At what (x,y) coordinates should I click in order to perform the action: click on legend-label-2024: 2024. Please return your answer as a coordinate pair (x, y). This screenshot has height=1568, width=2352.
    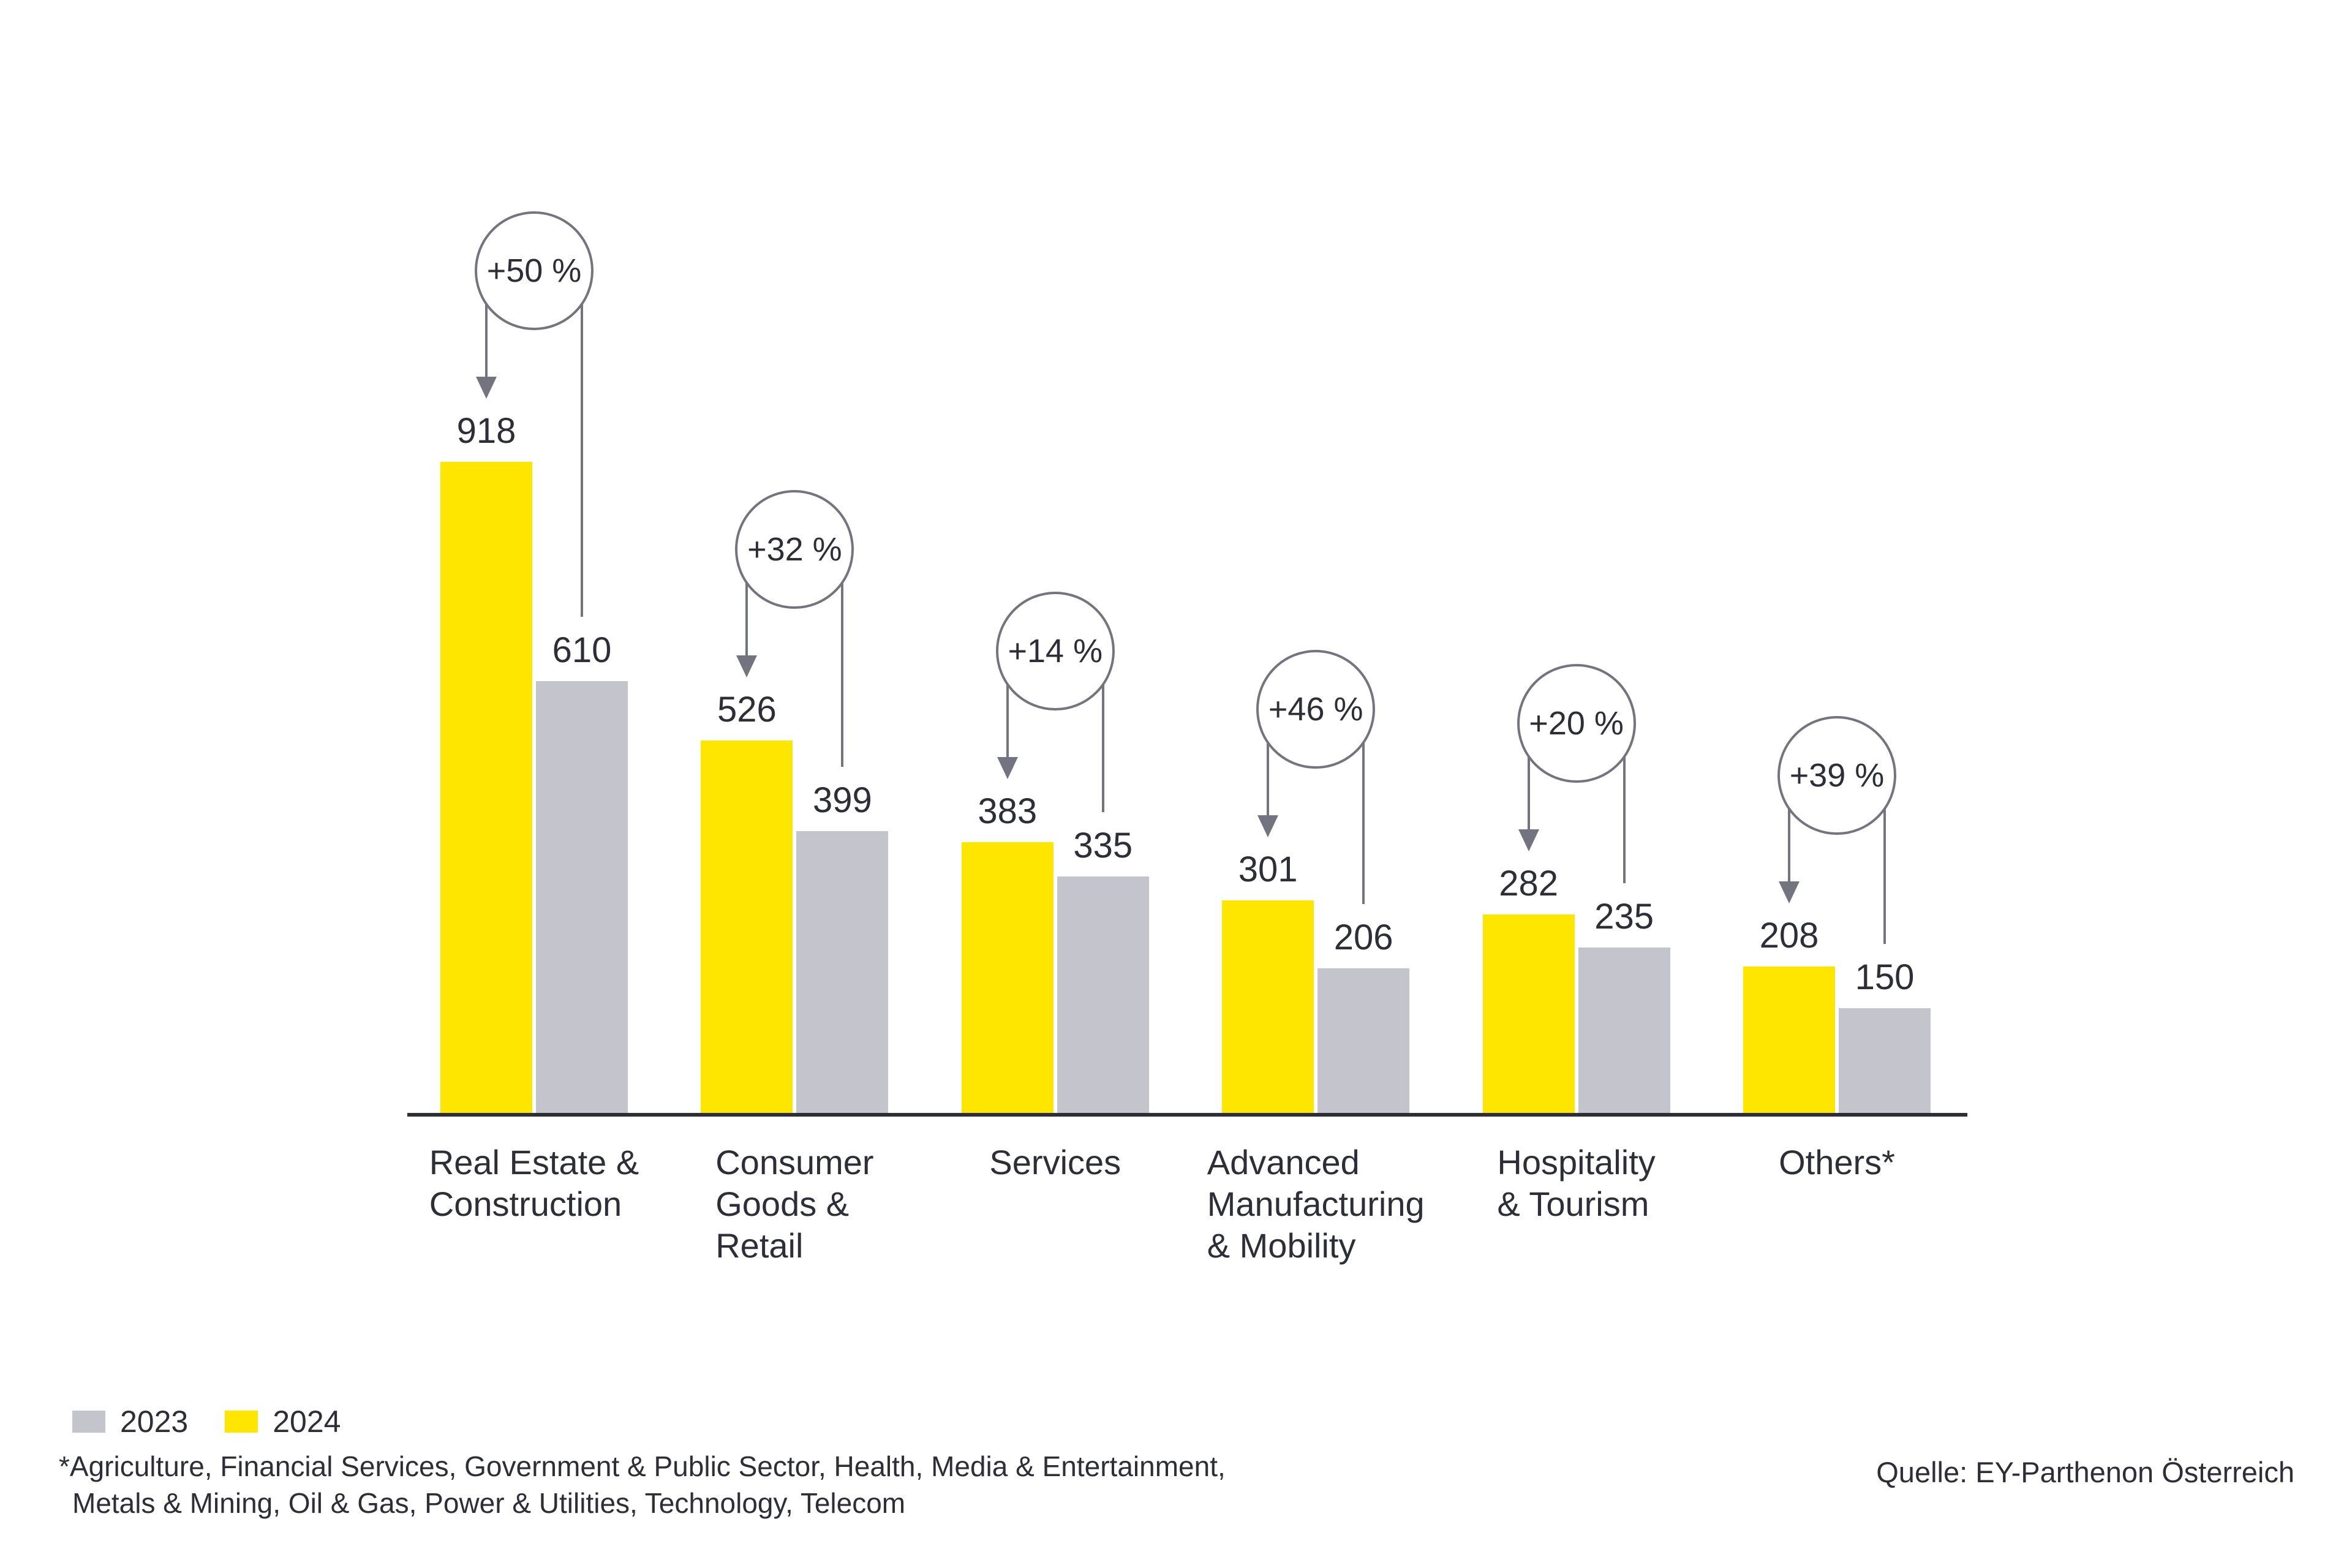
    Looking at the image, I should click on (307, 1422).